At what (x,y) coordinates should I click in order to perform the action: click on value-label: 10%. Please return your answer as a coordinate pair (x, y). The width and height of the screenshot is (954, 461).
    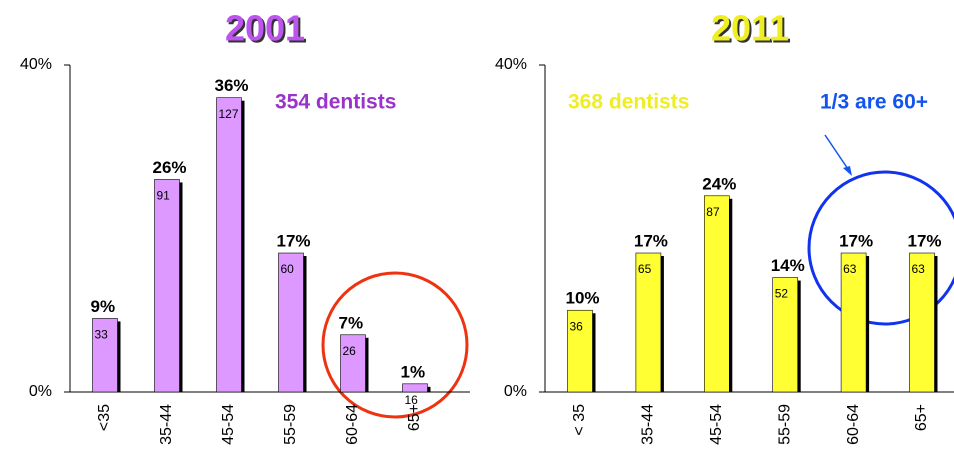
    Looking at the image, I should click on (583, 298).